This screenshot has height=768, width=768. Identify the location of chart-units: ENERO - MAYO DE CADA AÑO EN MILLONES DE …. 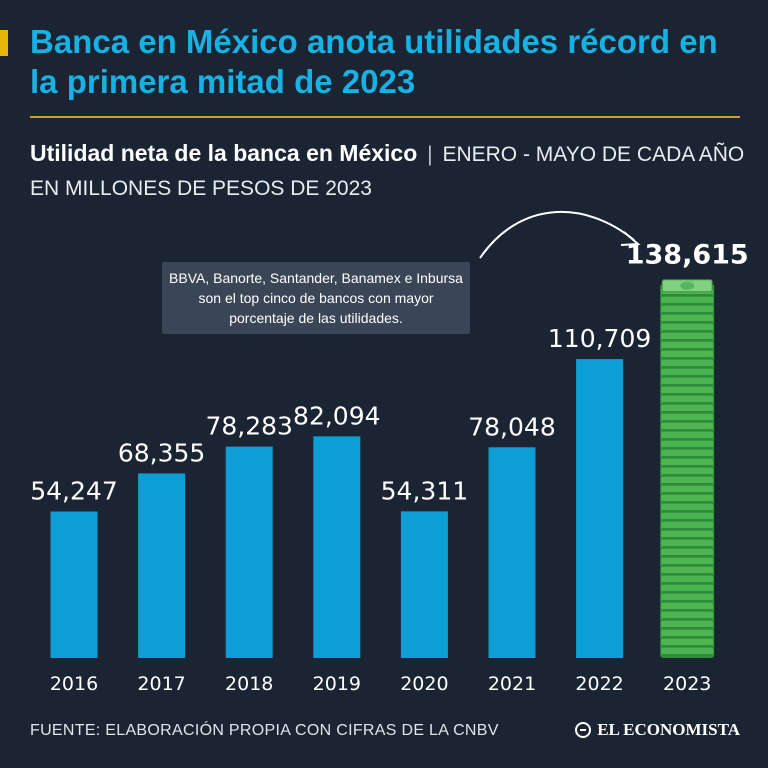
(387, 171).